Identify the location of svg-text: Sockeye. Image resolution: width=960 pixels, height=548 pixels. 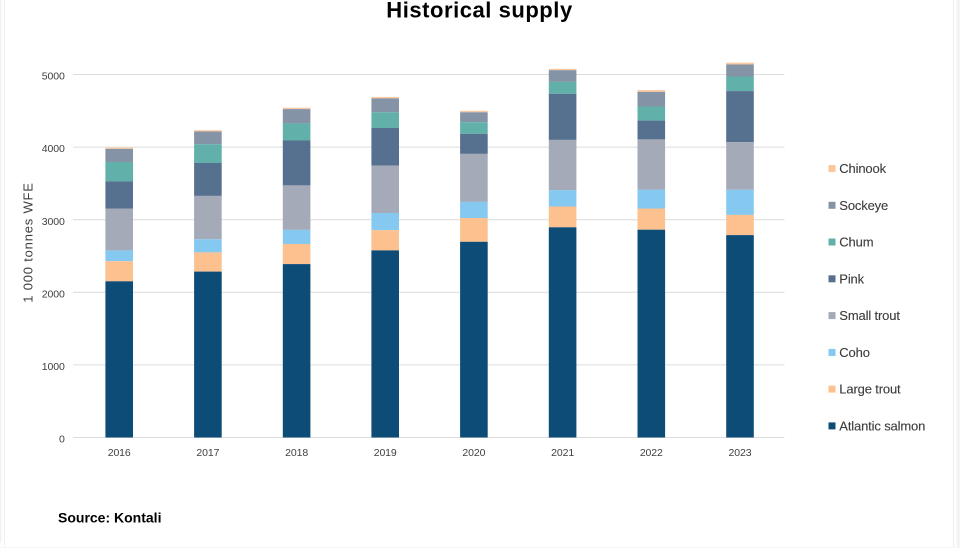
(863, 205).